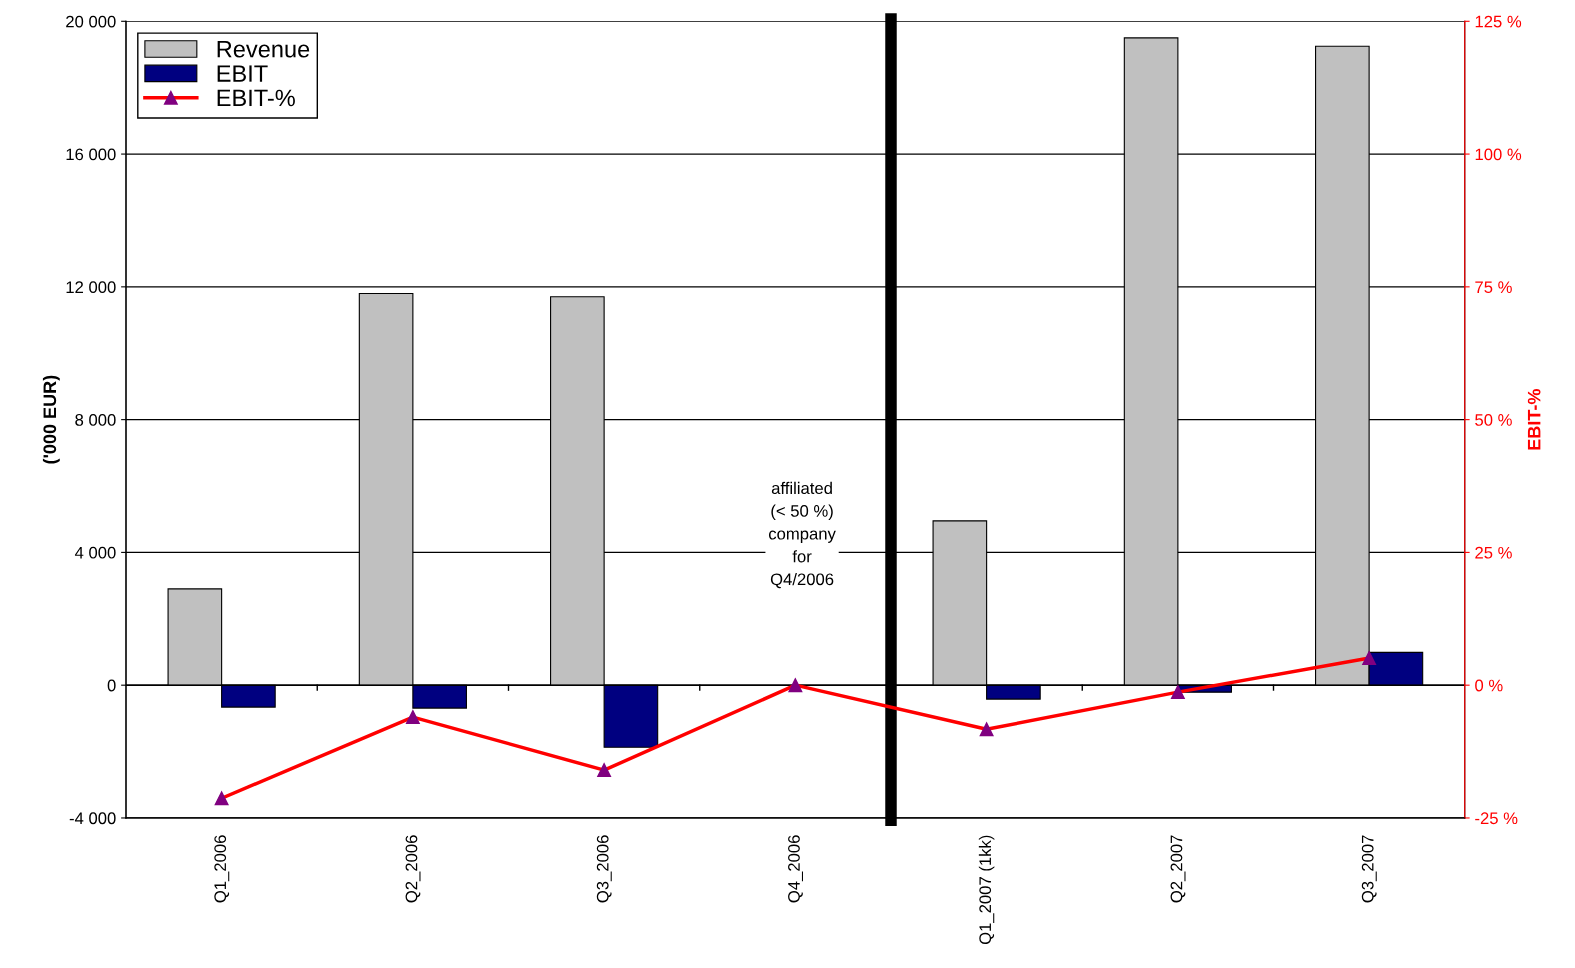 The image size is (1575, 968). I want to click on y2-tick-label: 50 %, so click(1493, 420).